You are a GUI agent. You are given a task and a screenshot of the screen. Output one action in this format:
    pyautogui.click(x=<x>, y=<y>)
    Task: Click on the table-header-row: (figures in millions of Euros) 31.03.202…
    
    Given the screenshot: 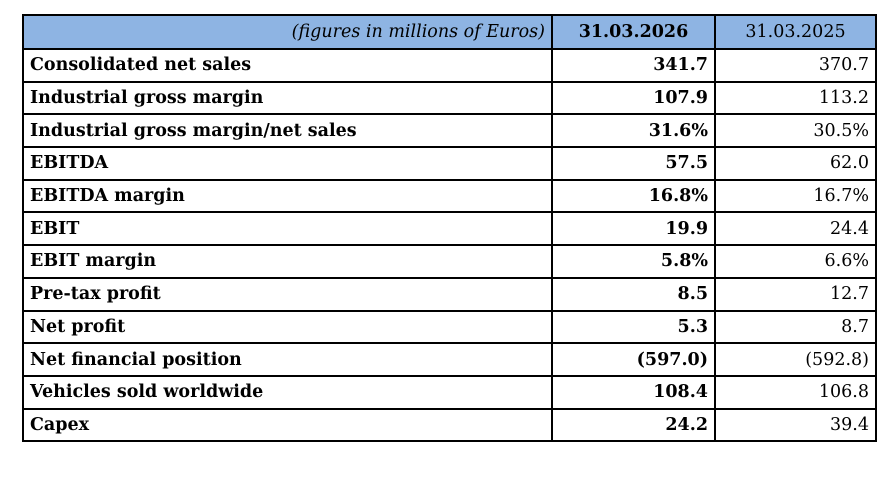 What is the action you would take?
    pyautogui.click(x=449, y=32)
    